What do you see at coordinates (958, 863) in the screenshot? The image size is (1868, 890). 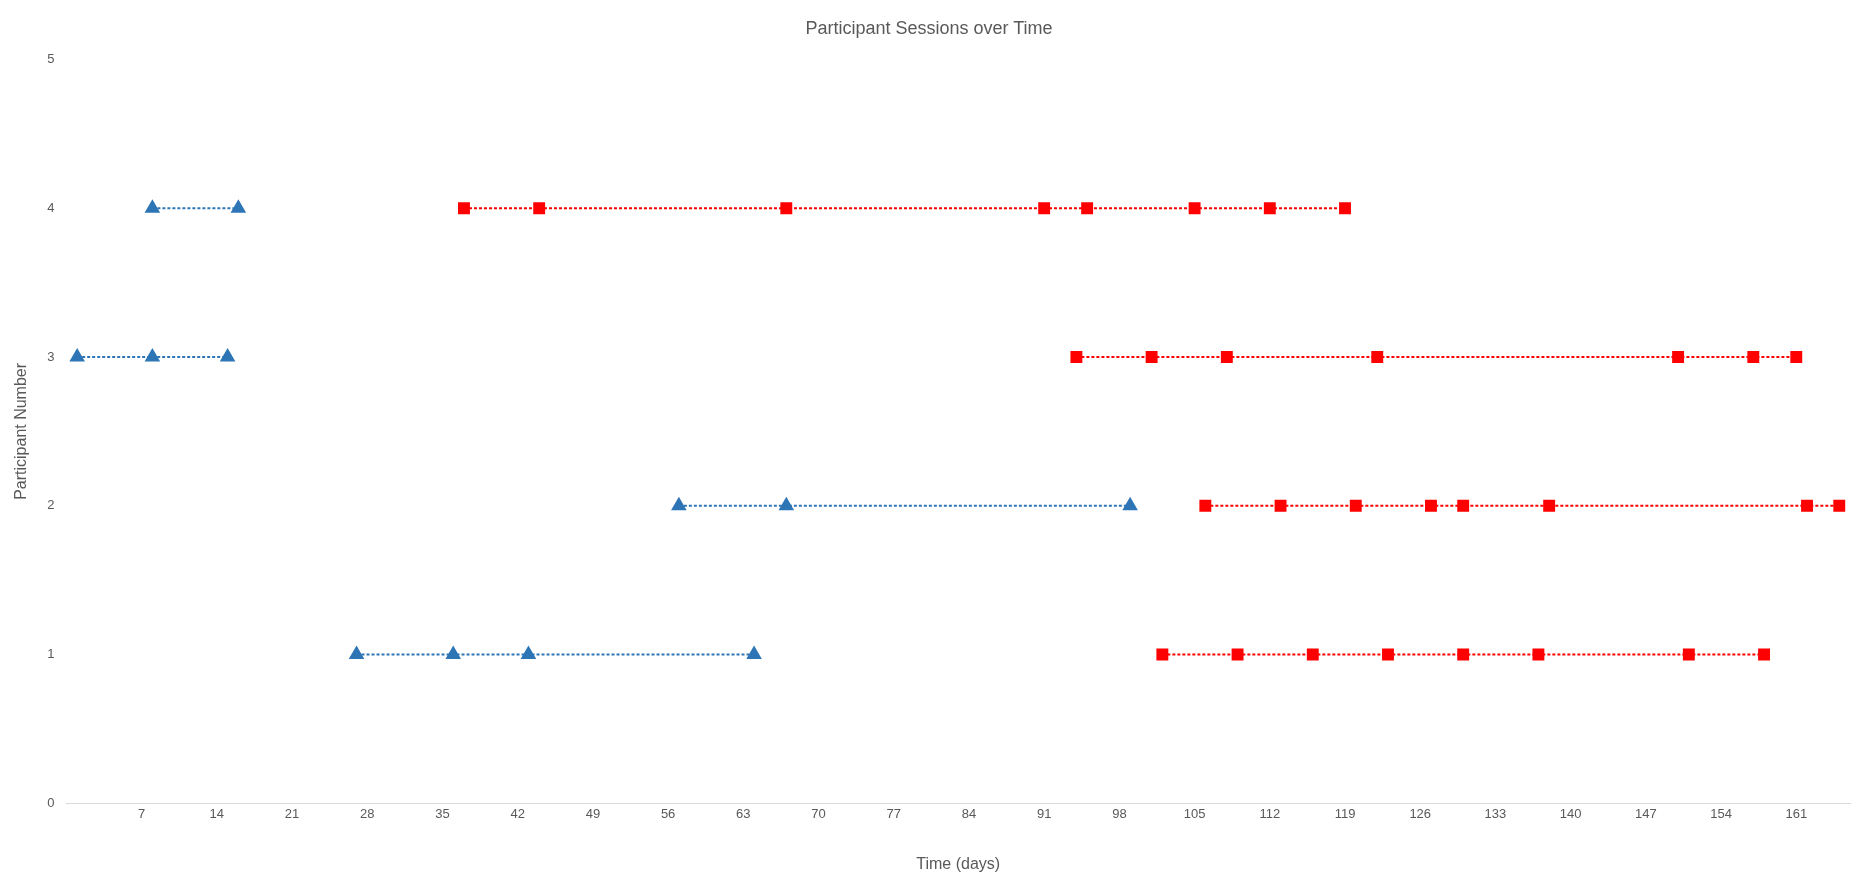 I see `x-axis-title: Time (days)` at bounding box center [958, 863].